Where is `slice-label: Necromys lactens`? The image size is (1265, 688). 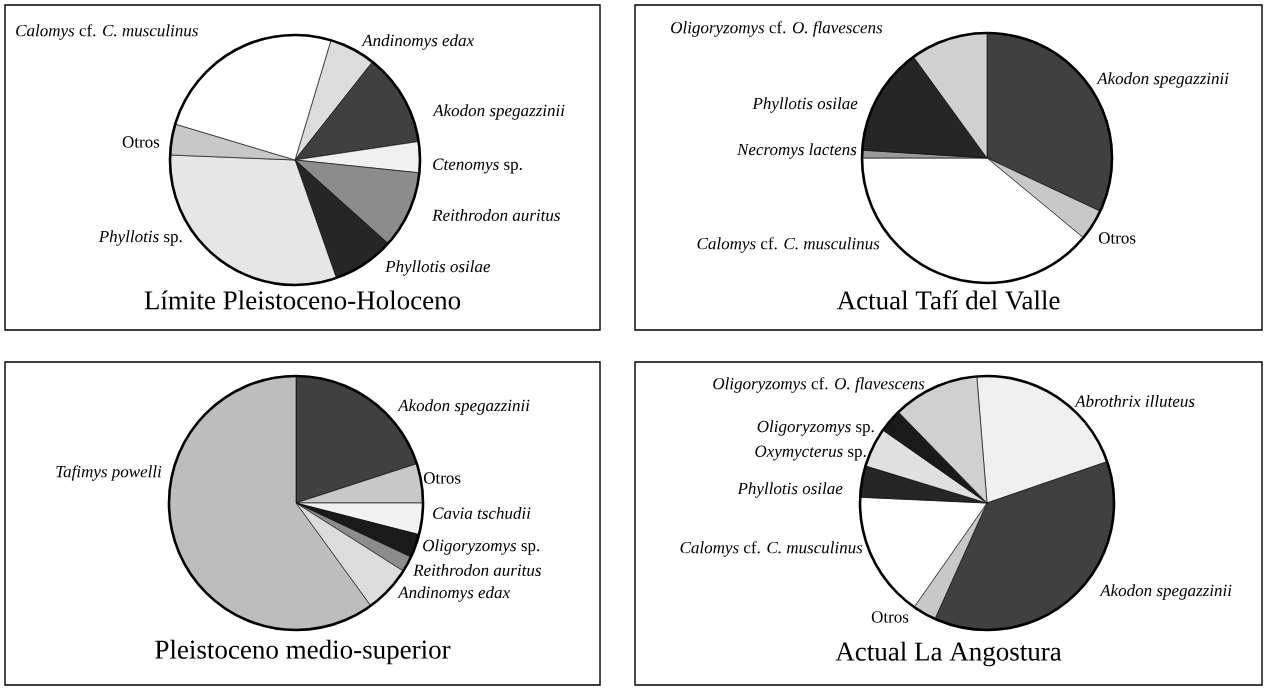 slice-label: Necromys lactens is located at coordinates (796, 151).